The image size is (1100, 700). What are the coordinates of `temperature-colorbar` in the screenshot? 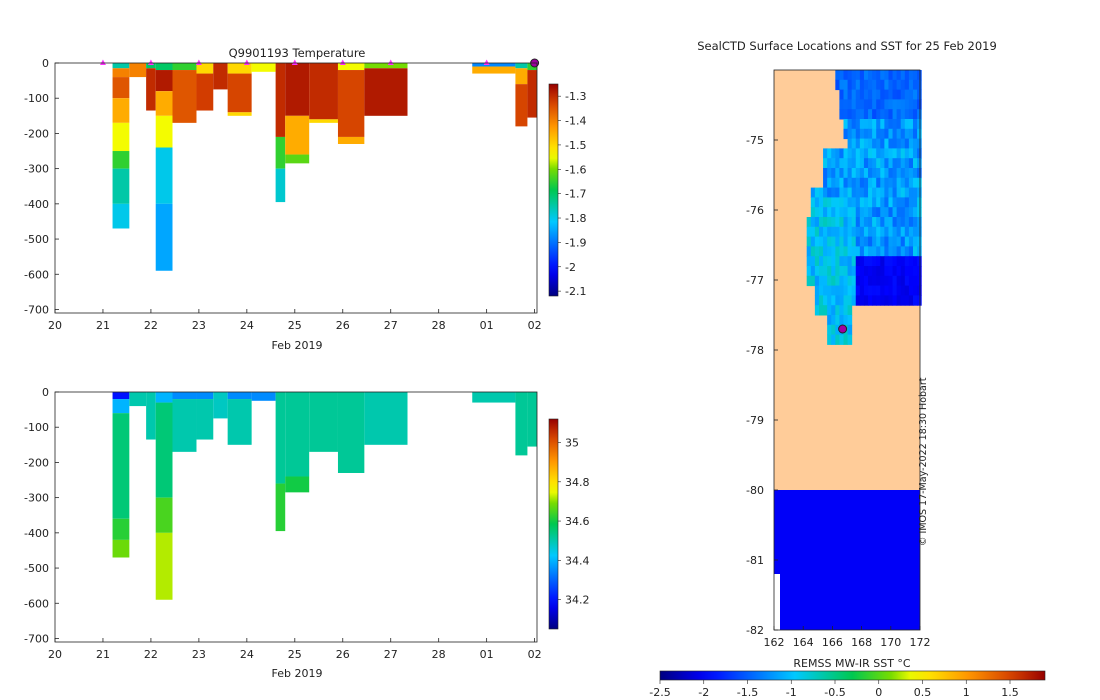 It's located at (553, 190).